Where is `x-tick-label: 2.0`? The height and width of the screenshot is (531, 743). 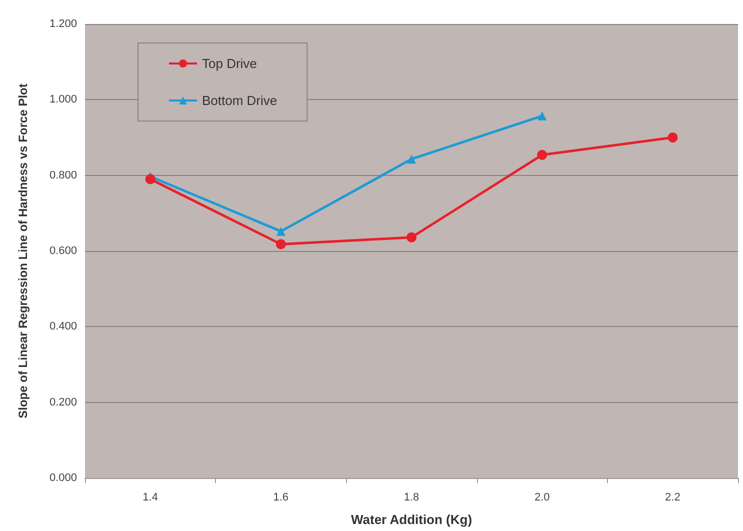
x-tick-label: 2.0 is located at coordinates (542, 498).